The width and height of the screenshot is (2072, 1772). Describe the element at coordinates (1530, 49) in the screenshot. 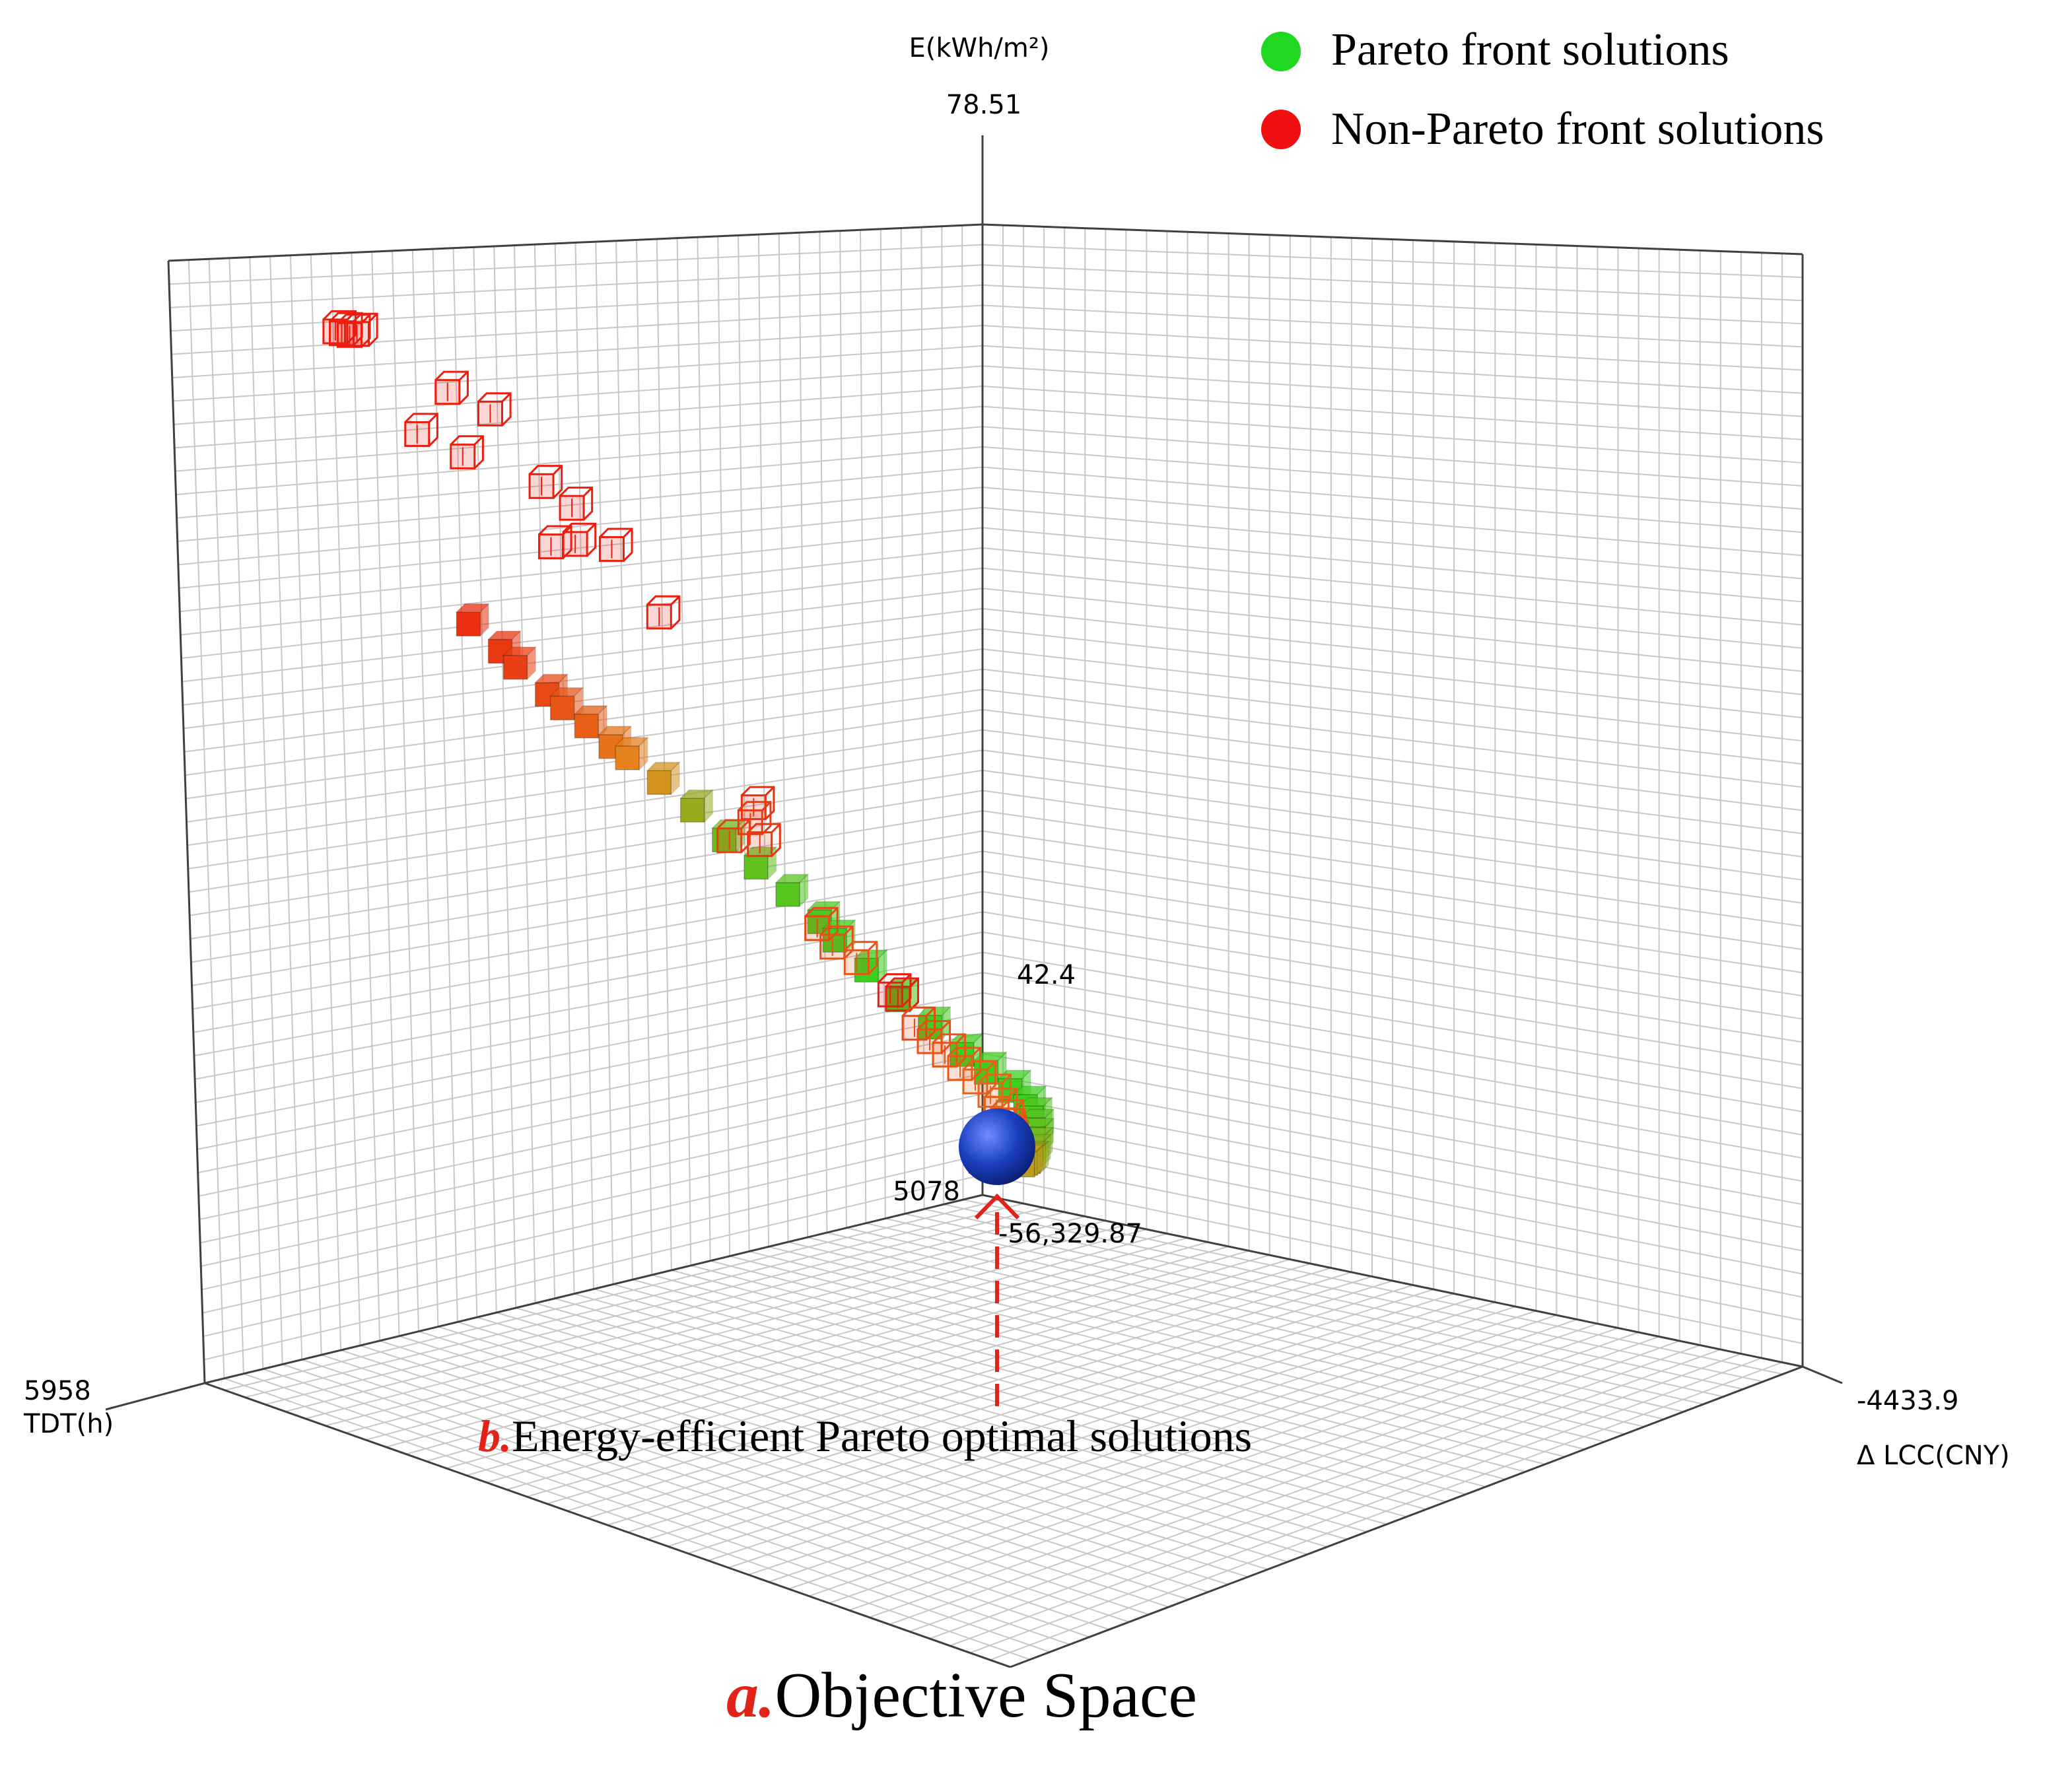

I see `legend-pareto-label: Pareto front solutions` at that location.